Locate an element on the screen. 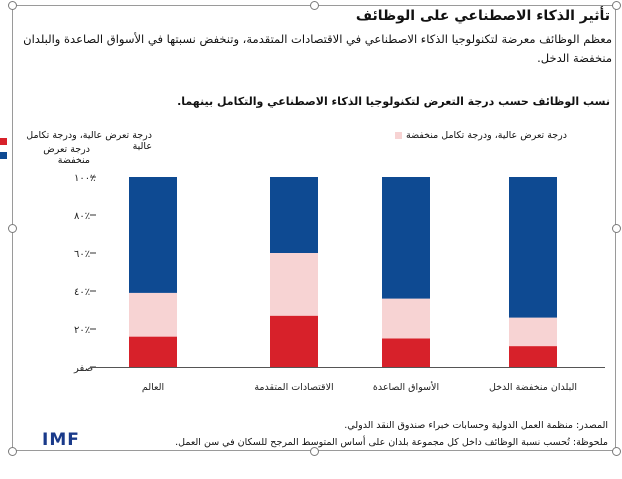 Image resolution: width=622 pixels, height=479 pixels. resize-handle-top-center is located at coordinates (314, 5).